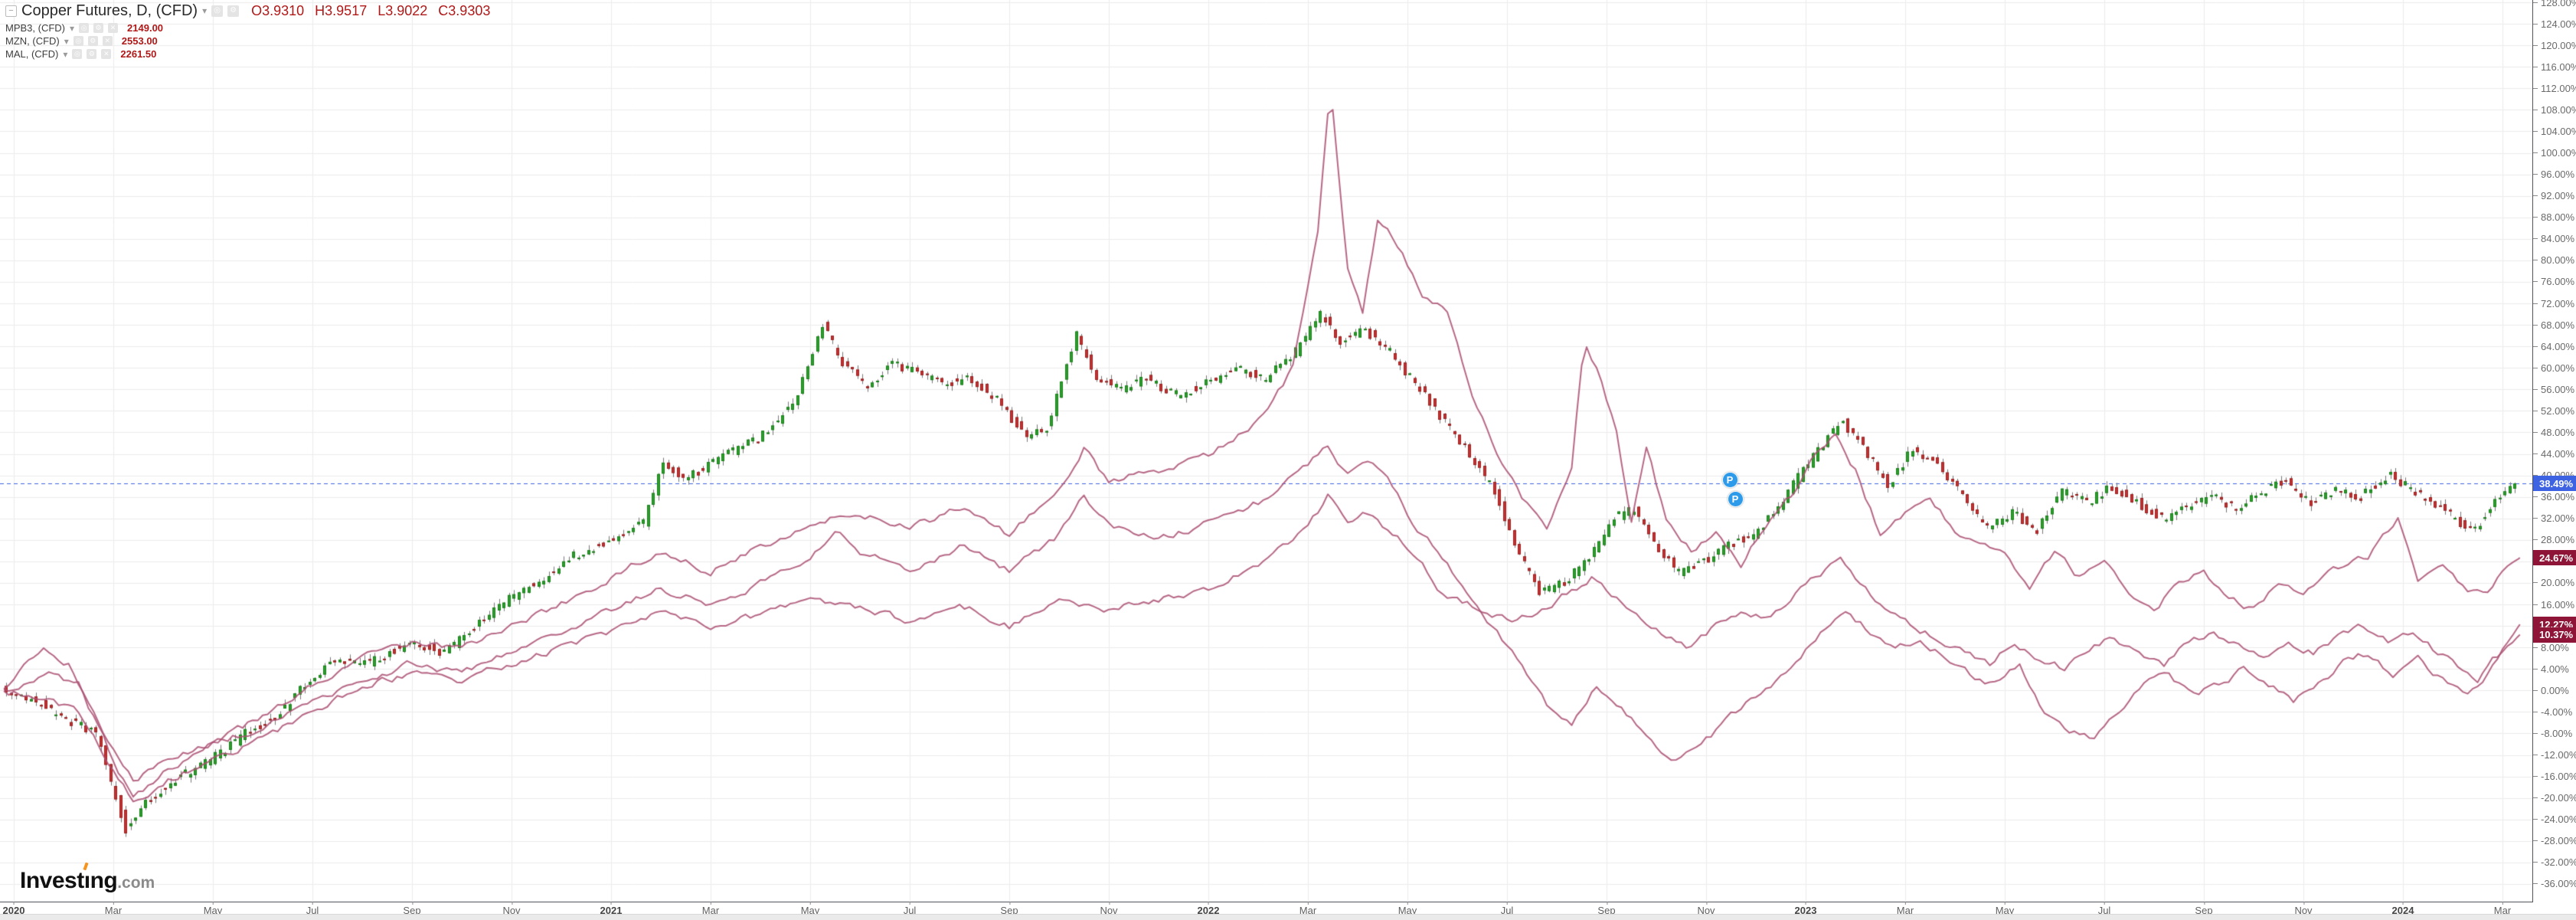 This screenshot has width=2576, height=920. I want to click on series-last-value: 2261.50, so click(138, 54).